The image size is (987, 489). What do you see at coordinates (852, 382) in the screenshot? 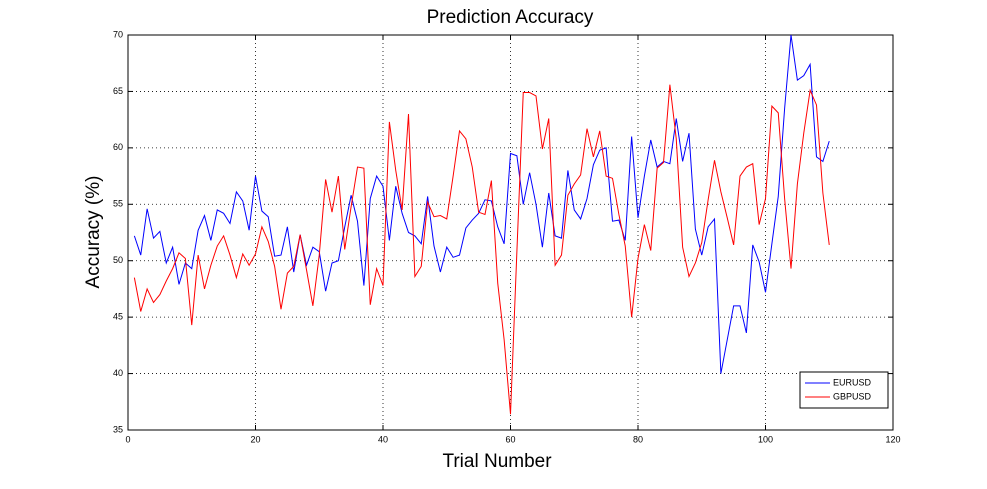
I see `legend-label: EURUSD` at bounding box center [852, 382].